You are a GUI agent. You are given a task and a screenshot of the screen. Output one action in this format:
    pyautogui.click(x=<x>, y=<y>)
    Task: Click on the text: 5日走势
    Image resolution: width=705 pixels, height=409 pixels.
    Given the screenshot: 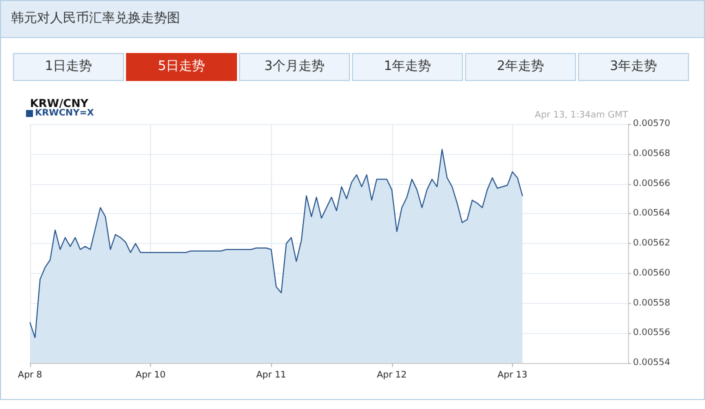 What is the action you would take?
    pyautogui.click(x=181, y=67)
    